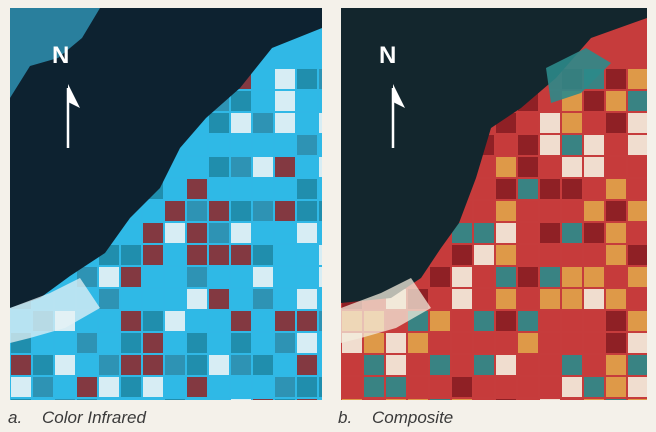 The image size is (656, 432). Describe the element at coordinates (15, 417) in the screenshot. I see `caption-letter: a.` at that location.